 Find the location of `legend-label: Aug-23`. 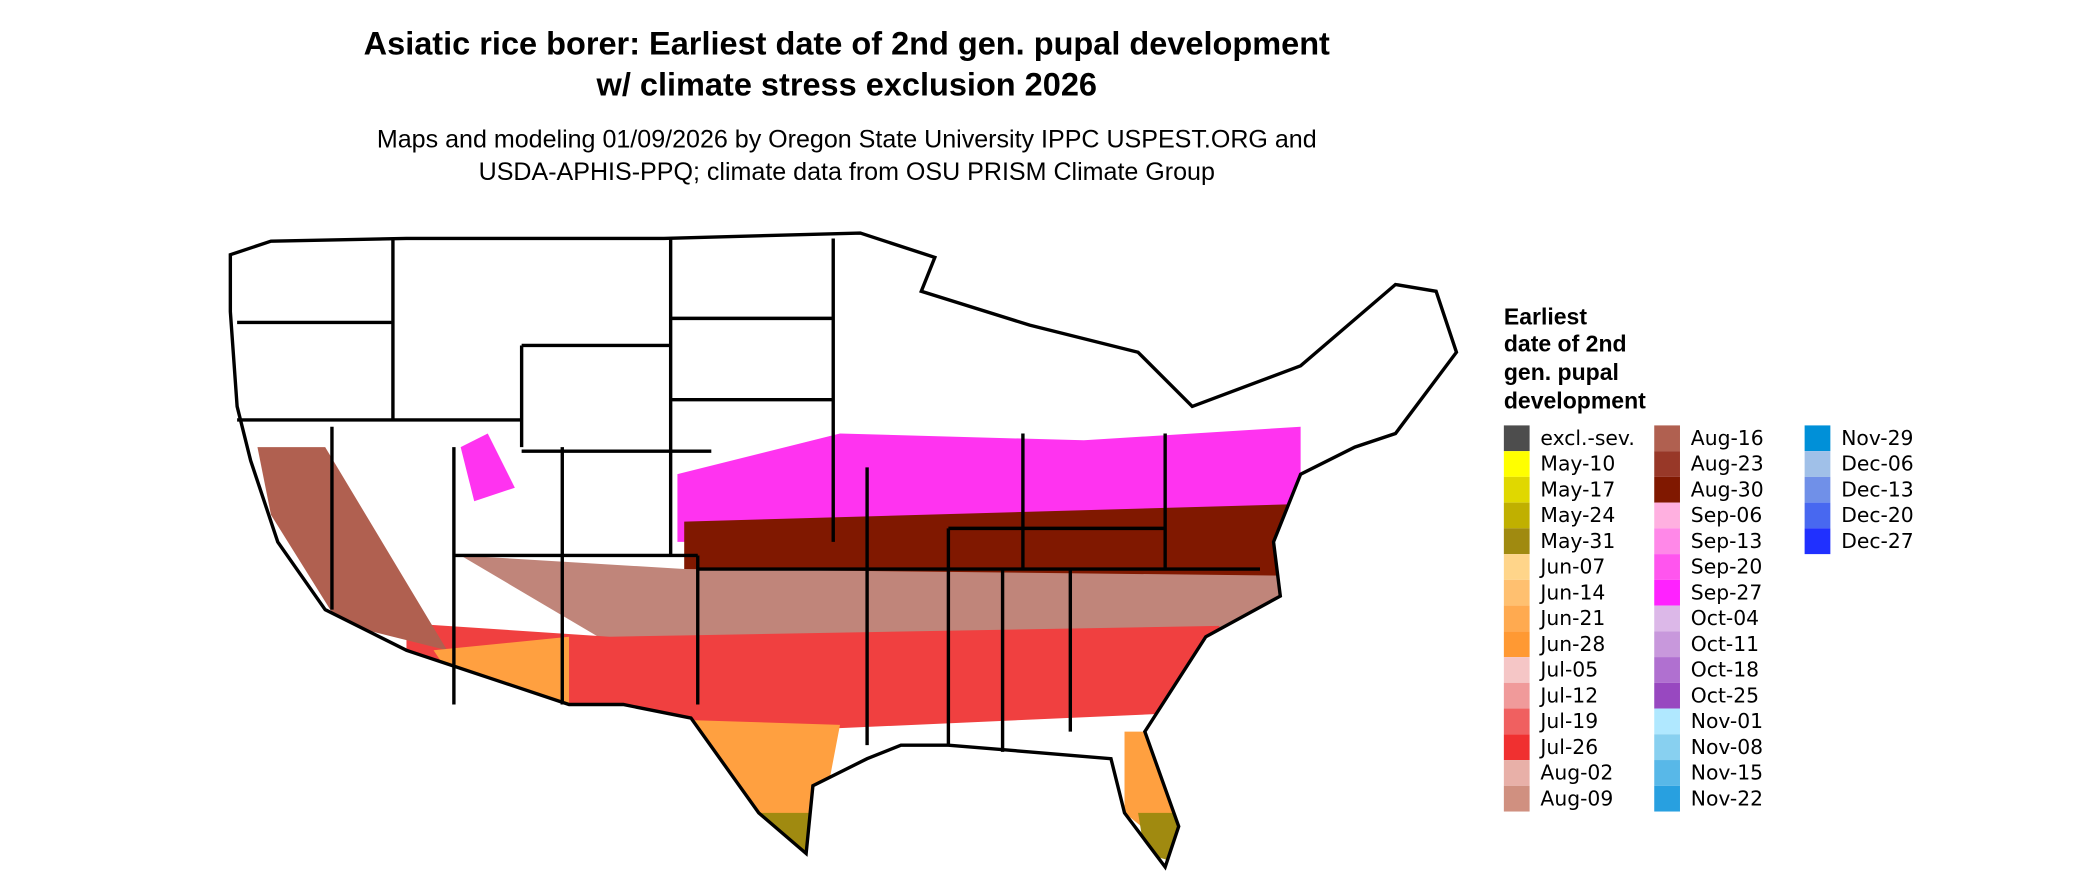

legend-label: Aug-23 is located at coordinates (1727, 464).